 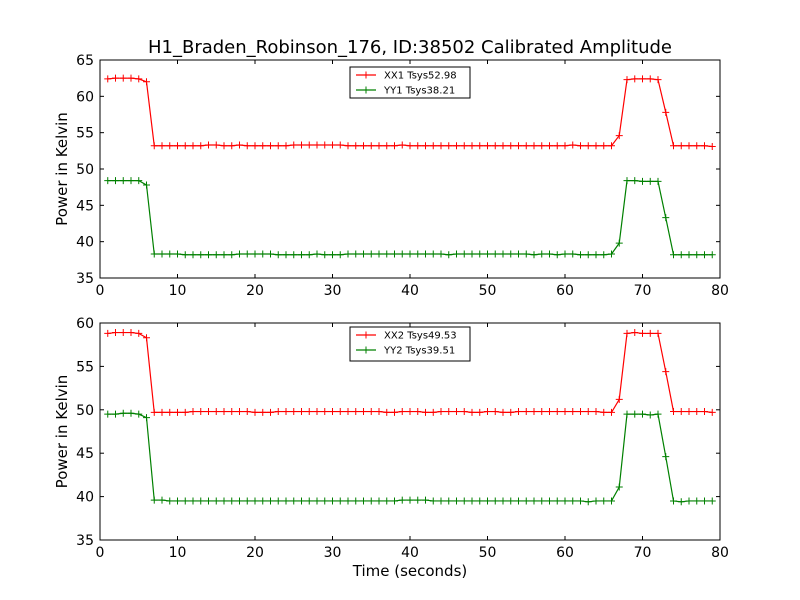 I want to click on y-tick-label: 55, so click(x=85, y=134).